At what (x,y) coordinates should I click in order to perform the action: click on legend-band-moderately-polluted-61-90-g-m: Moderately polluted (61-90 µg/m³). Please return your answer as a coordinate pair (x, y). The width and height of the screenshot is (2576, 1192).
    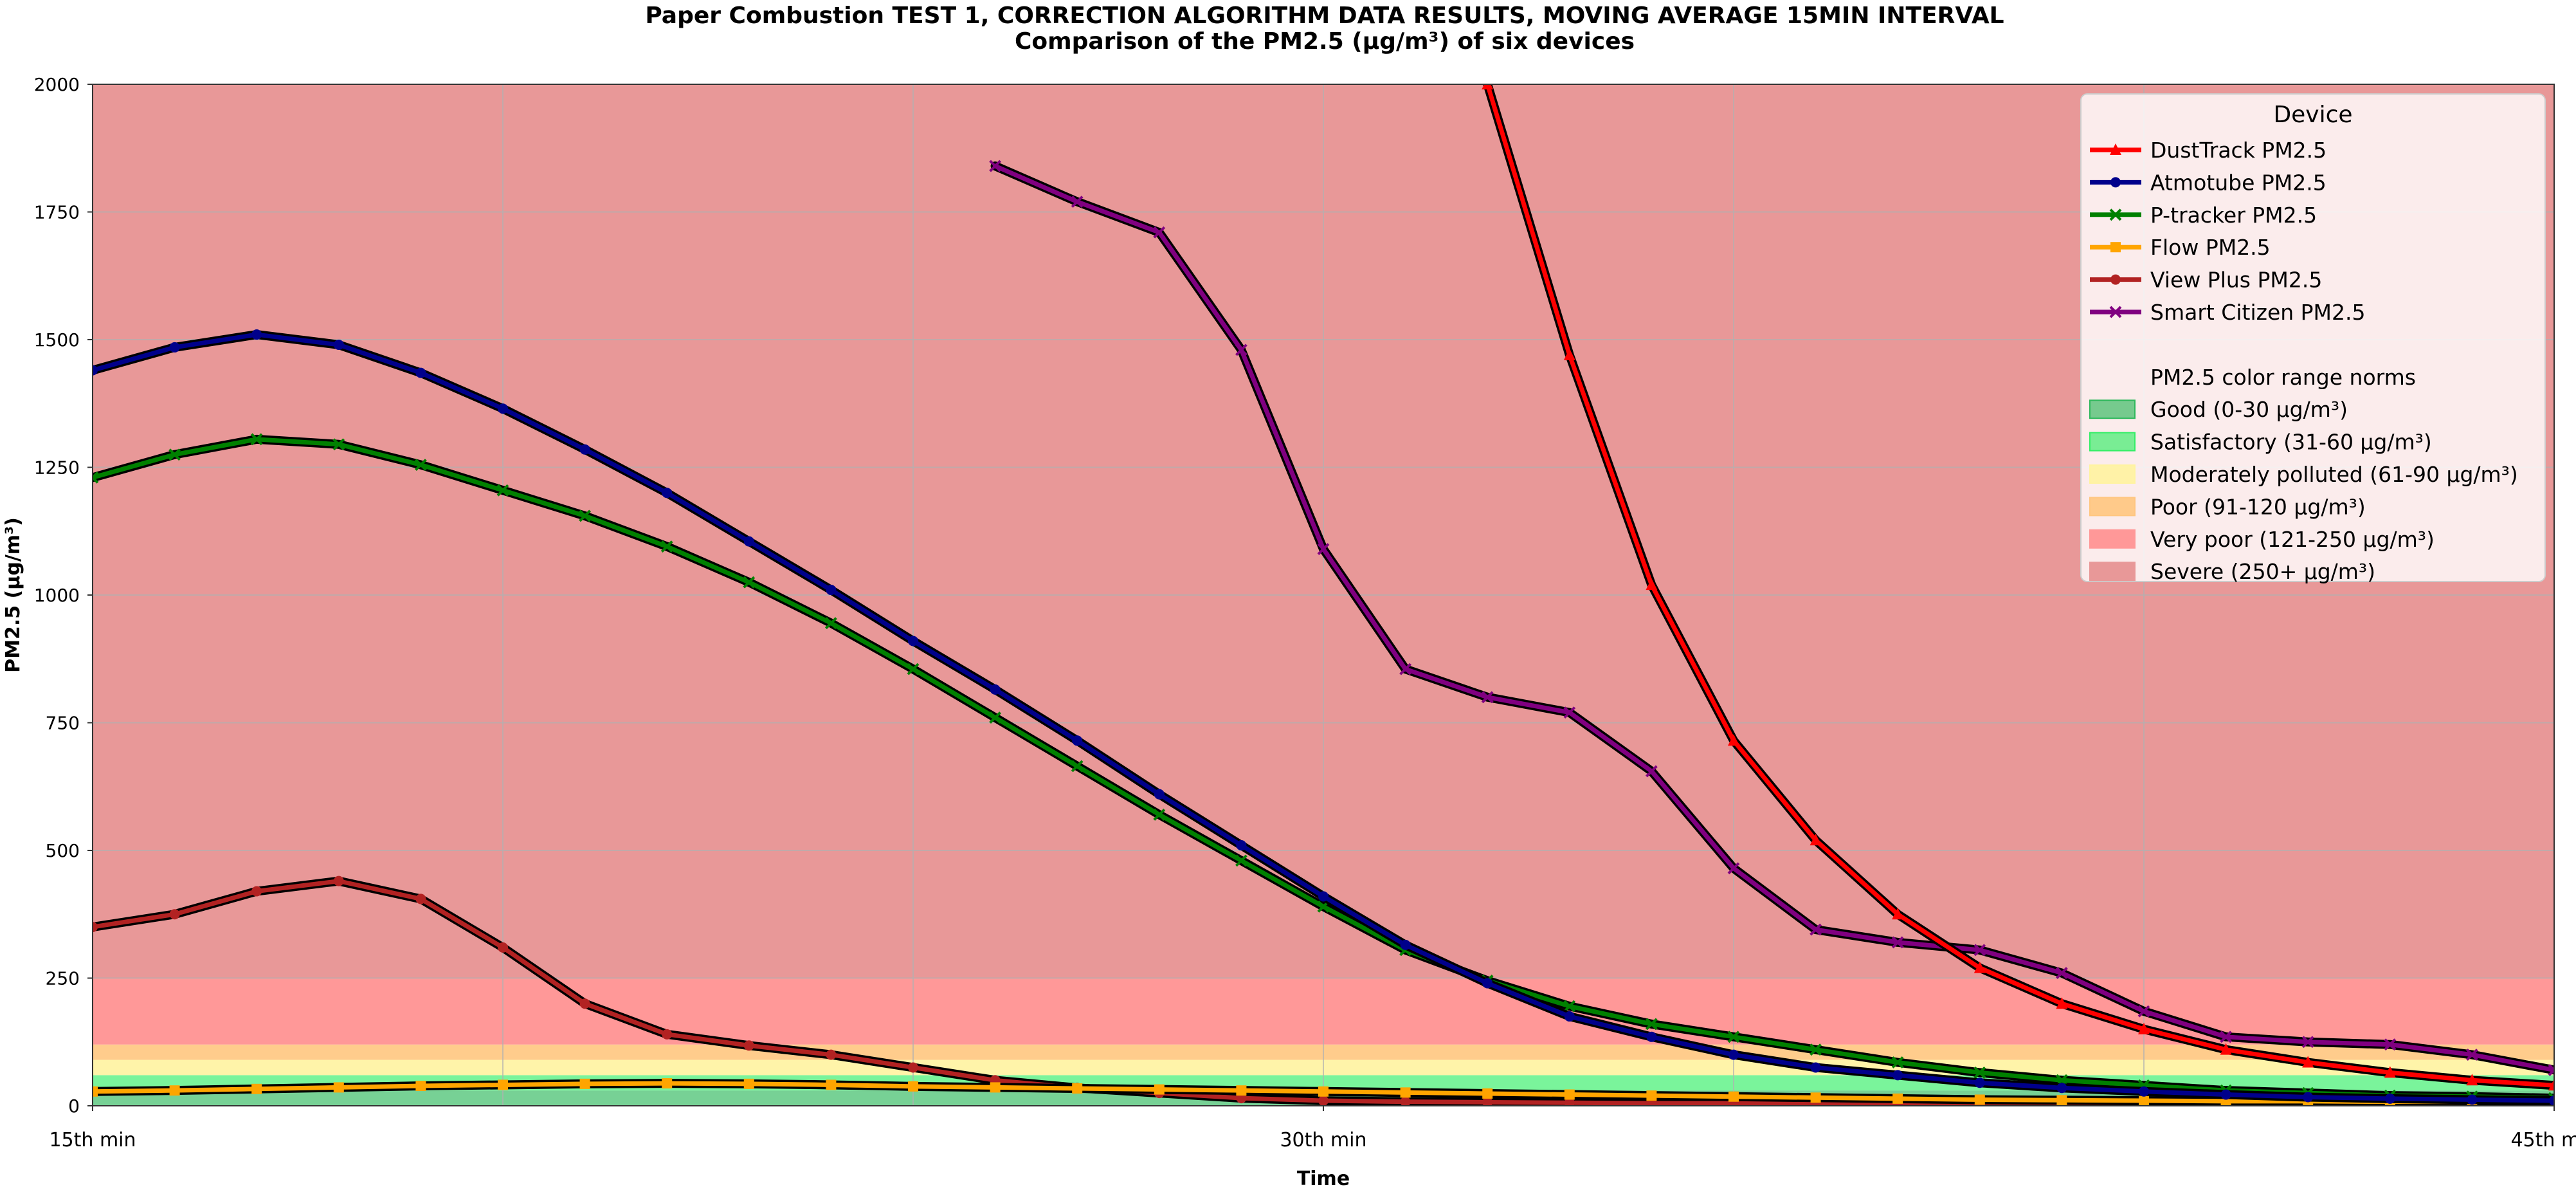
    Looking at the image, I should click on (2303, 474).